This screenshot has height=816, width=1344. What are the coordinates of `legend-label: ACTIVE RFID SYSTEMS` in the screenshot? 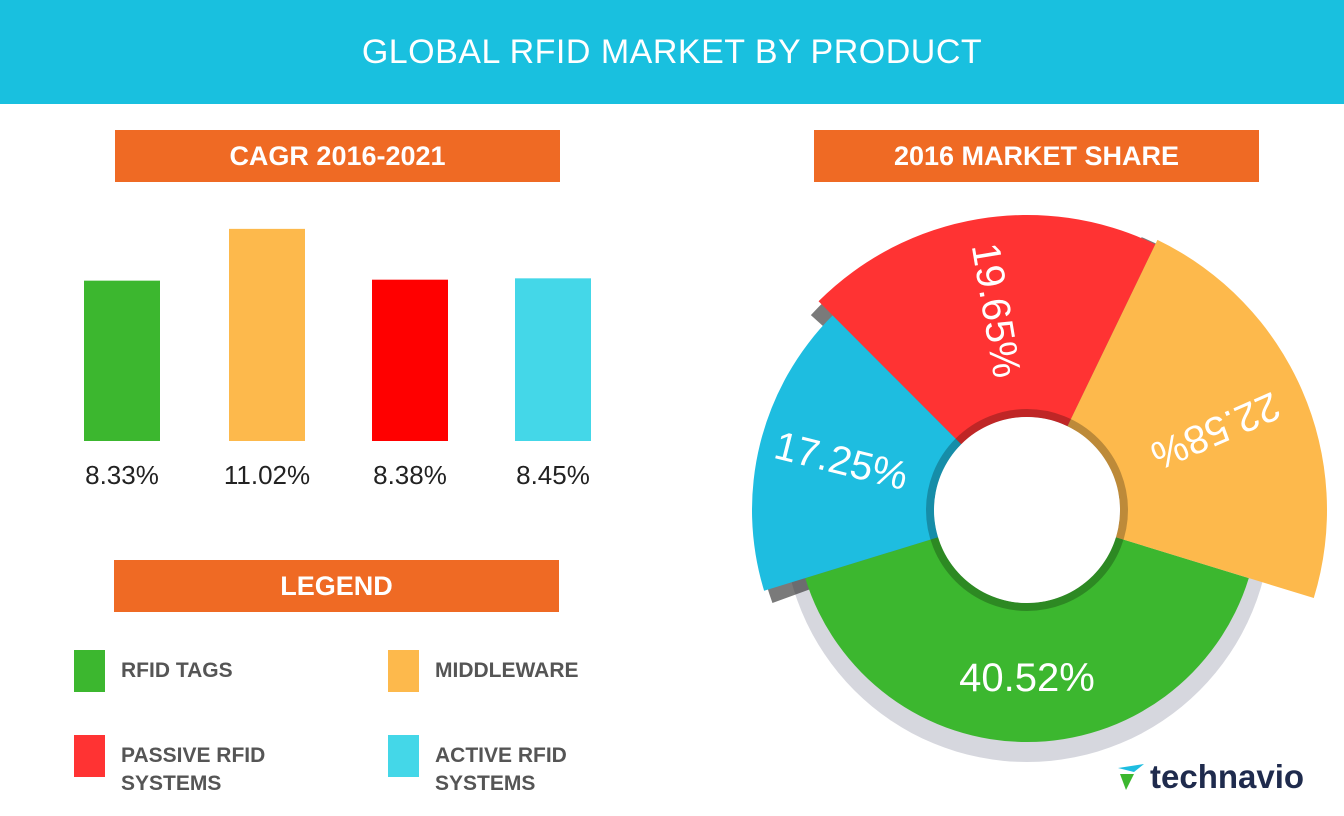 It's located at (501, 769).